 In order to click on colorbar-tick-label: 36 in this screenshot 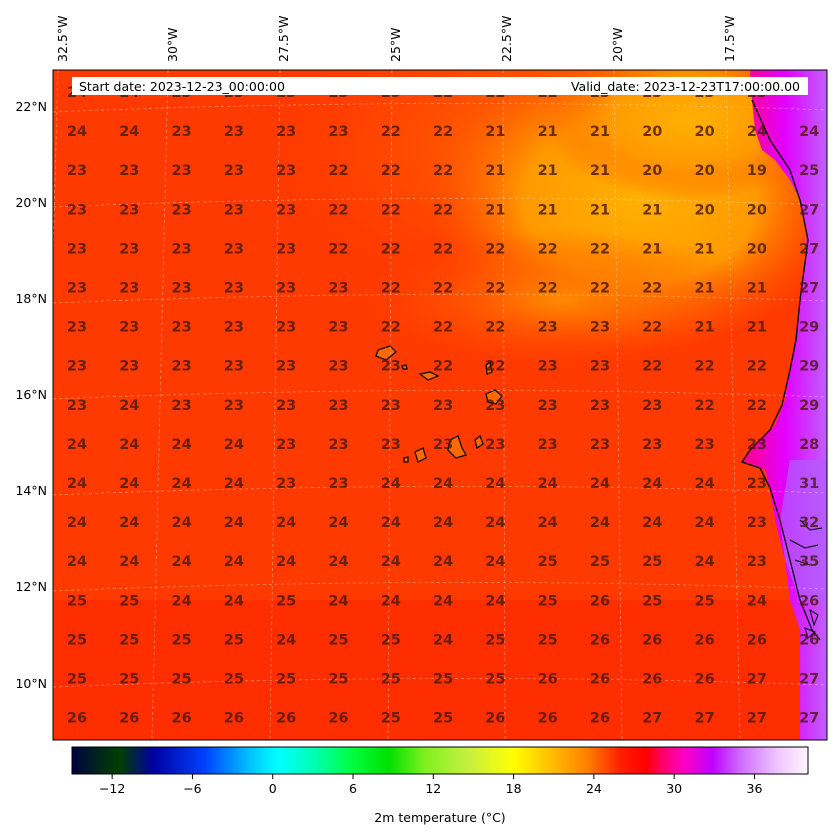, I will do `click(755, 788)`.